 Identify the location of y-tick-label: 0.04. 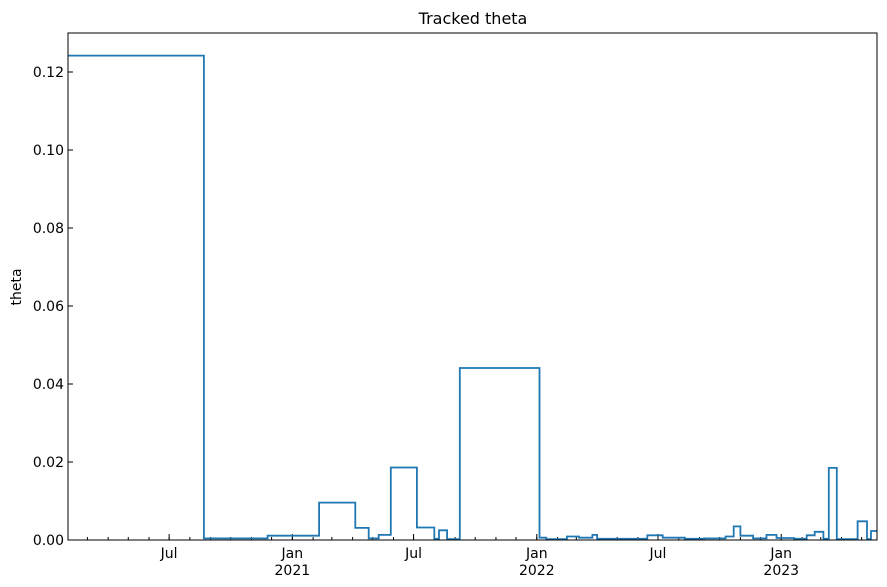
(48, 385).